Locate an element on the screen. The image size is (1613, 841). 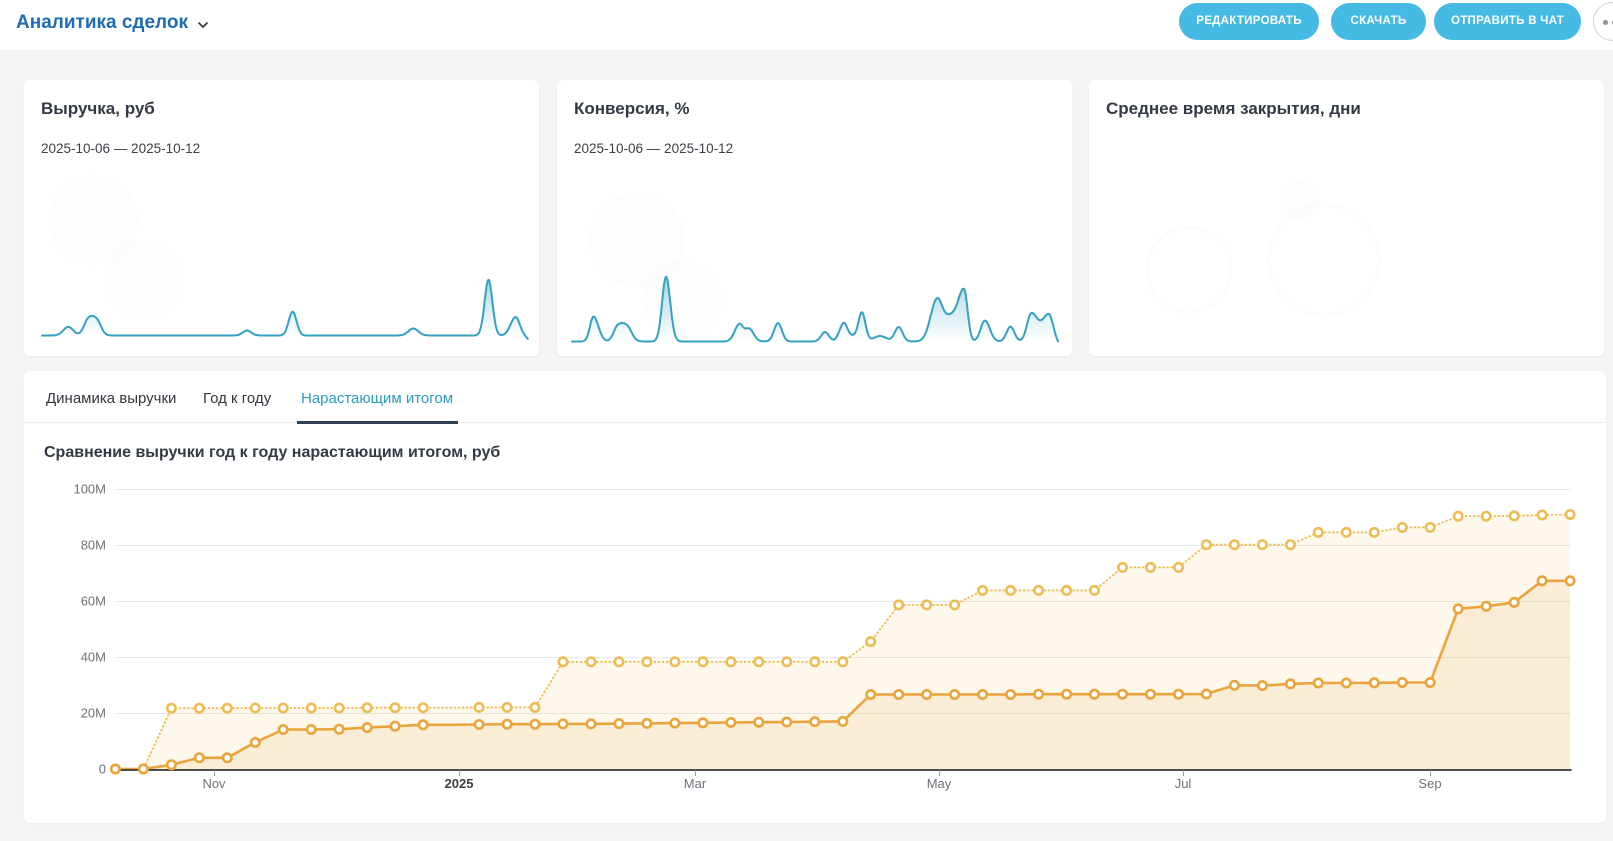
svg-text: Nov is located at coordinates (214, 783).